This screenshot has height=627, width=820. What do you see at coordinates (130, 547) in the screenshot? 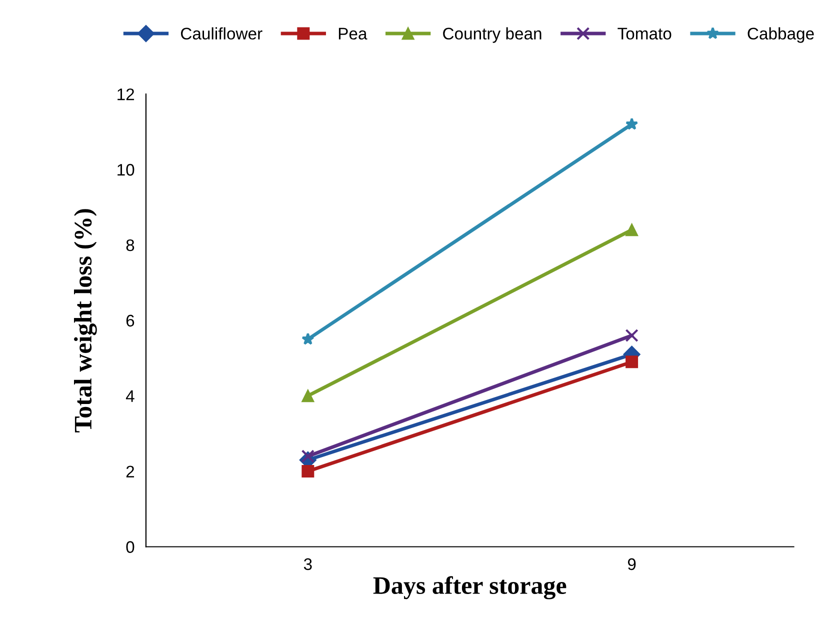
I see `y-tick-label: 0` at bounding box center [130, 547].